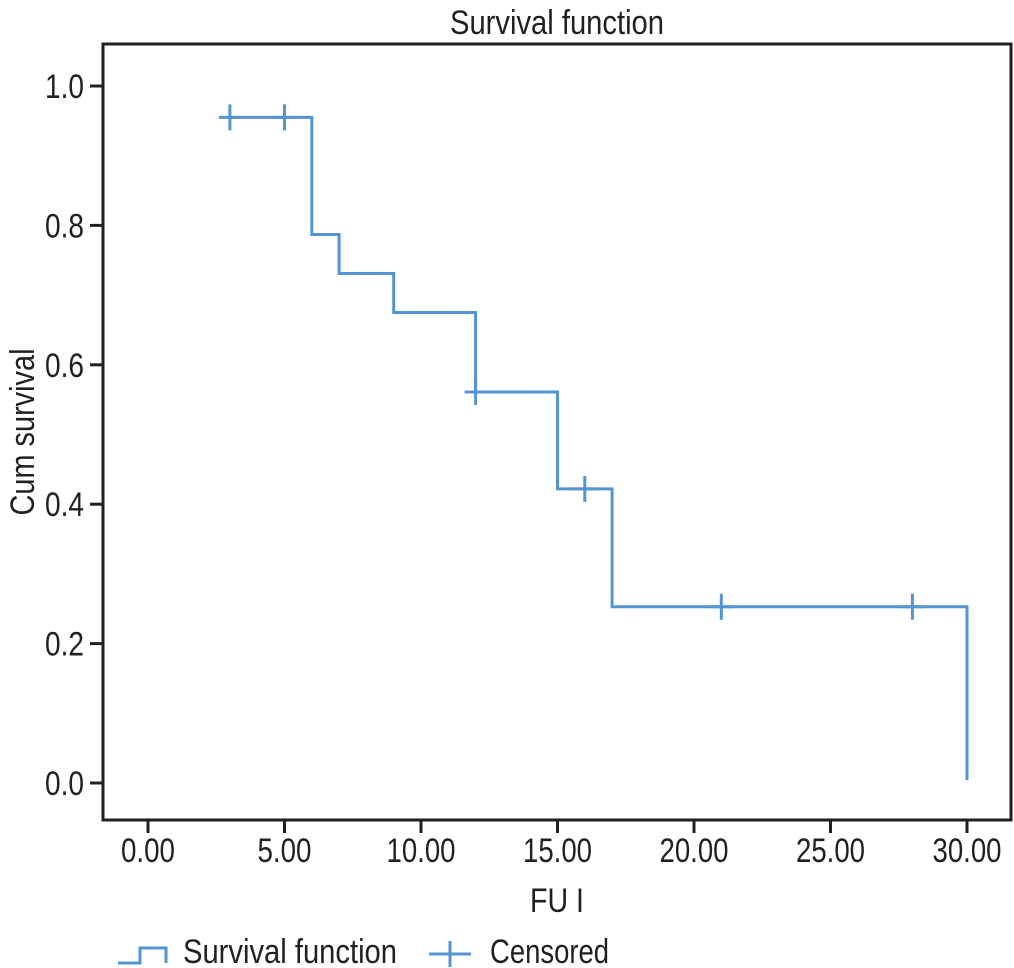 This screenshot has width=1014, height=968. What do you see at coordinates (143, 955) in the screenshot?
I see `step-line-icon` at bounding box center [143, 955].